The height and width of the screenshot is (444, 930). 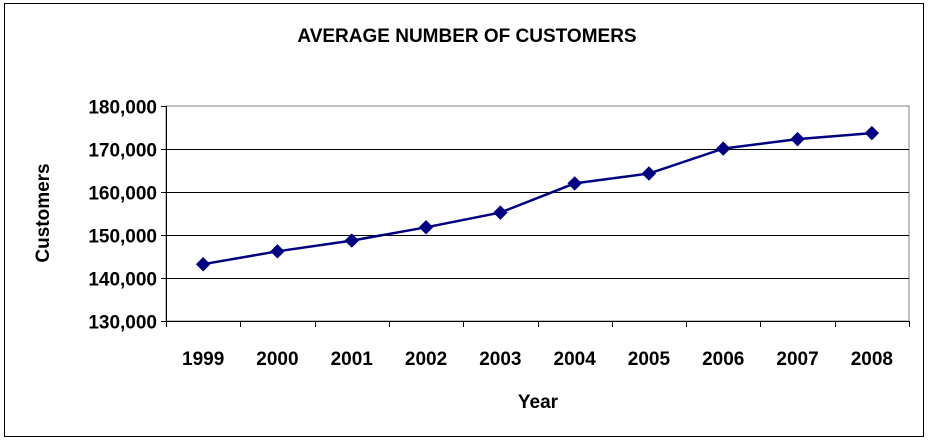 I want to click on x-tick-label: 2004, so click(x=575, y=359).